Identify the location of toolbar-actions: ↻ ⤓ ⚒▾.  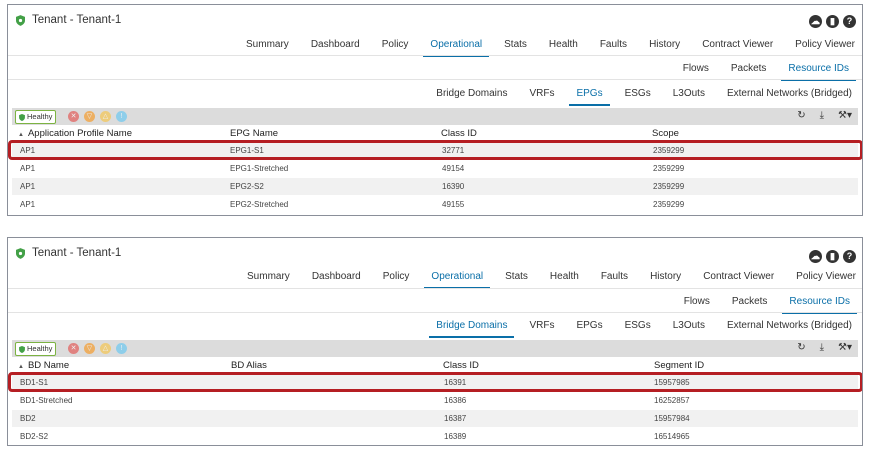
(824, 115).